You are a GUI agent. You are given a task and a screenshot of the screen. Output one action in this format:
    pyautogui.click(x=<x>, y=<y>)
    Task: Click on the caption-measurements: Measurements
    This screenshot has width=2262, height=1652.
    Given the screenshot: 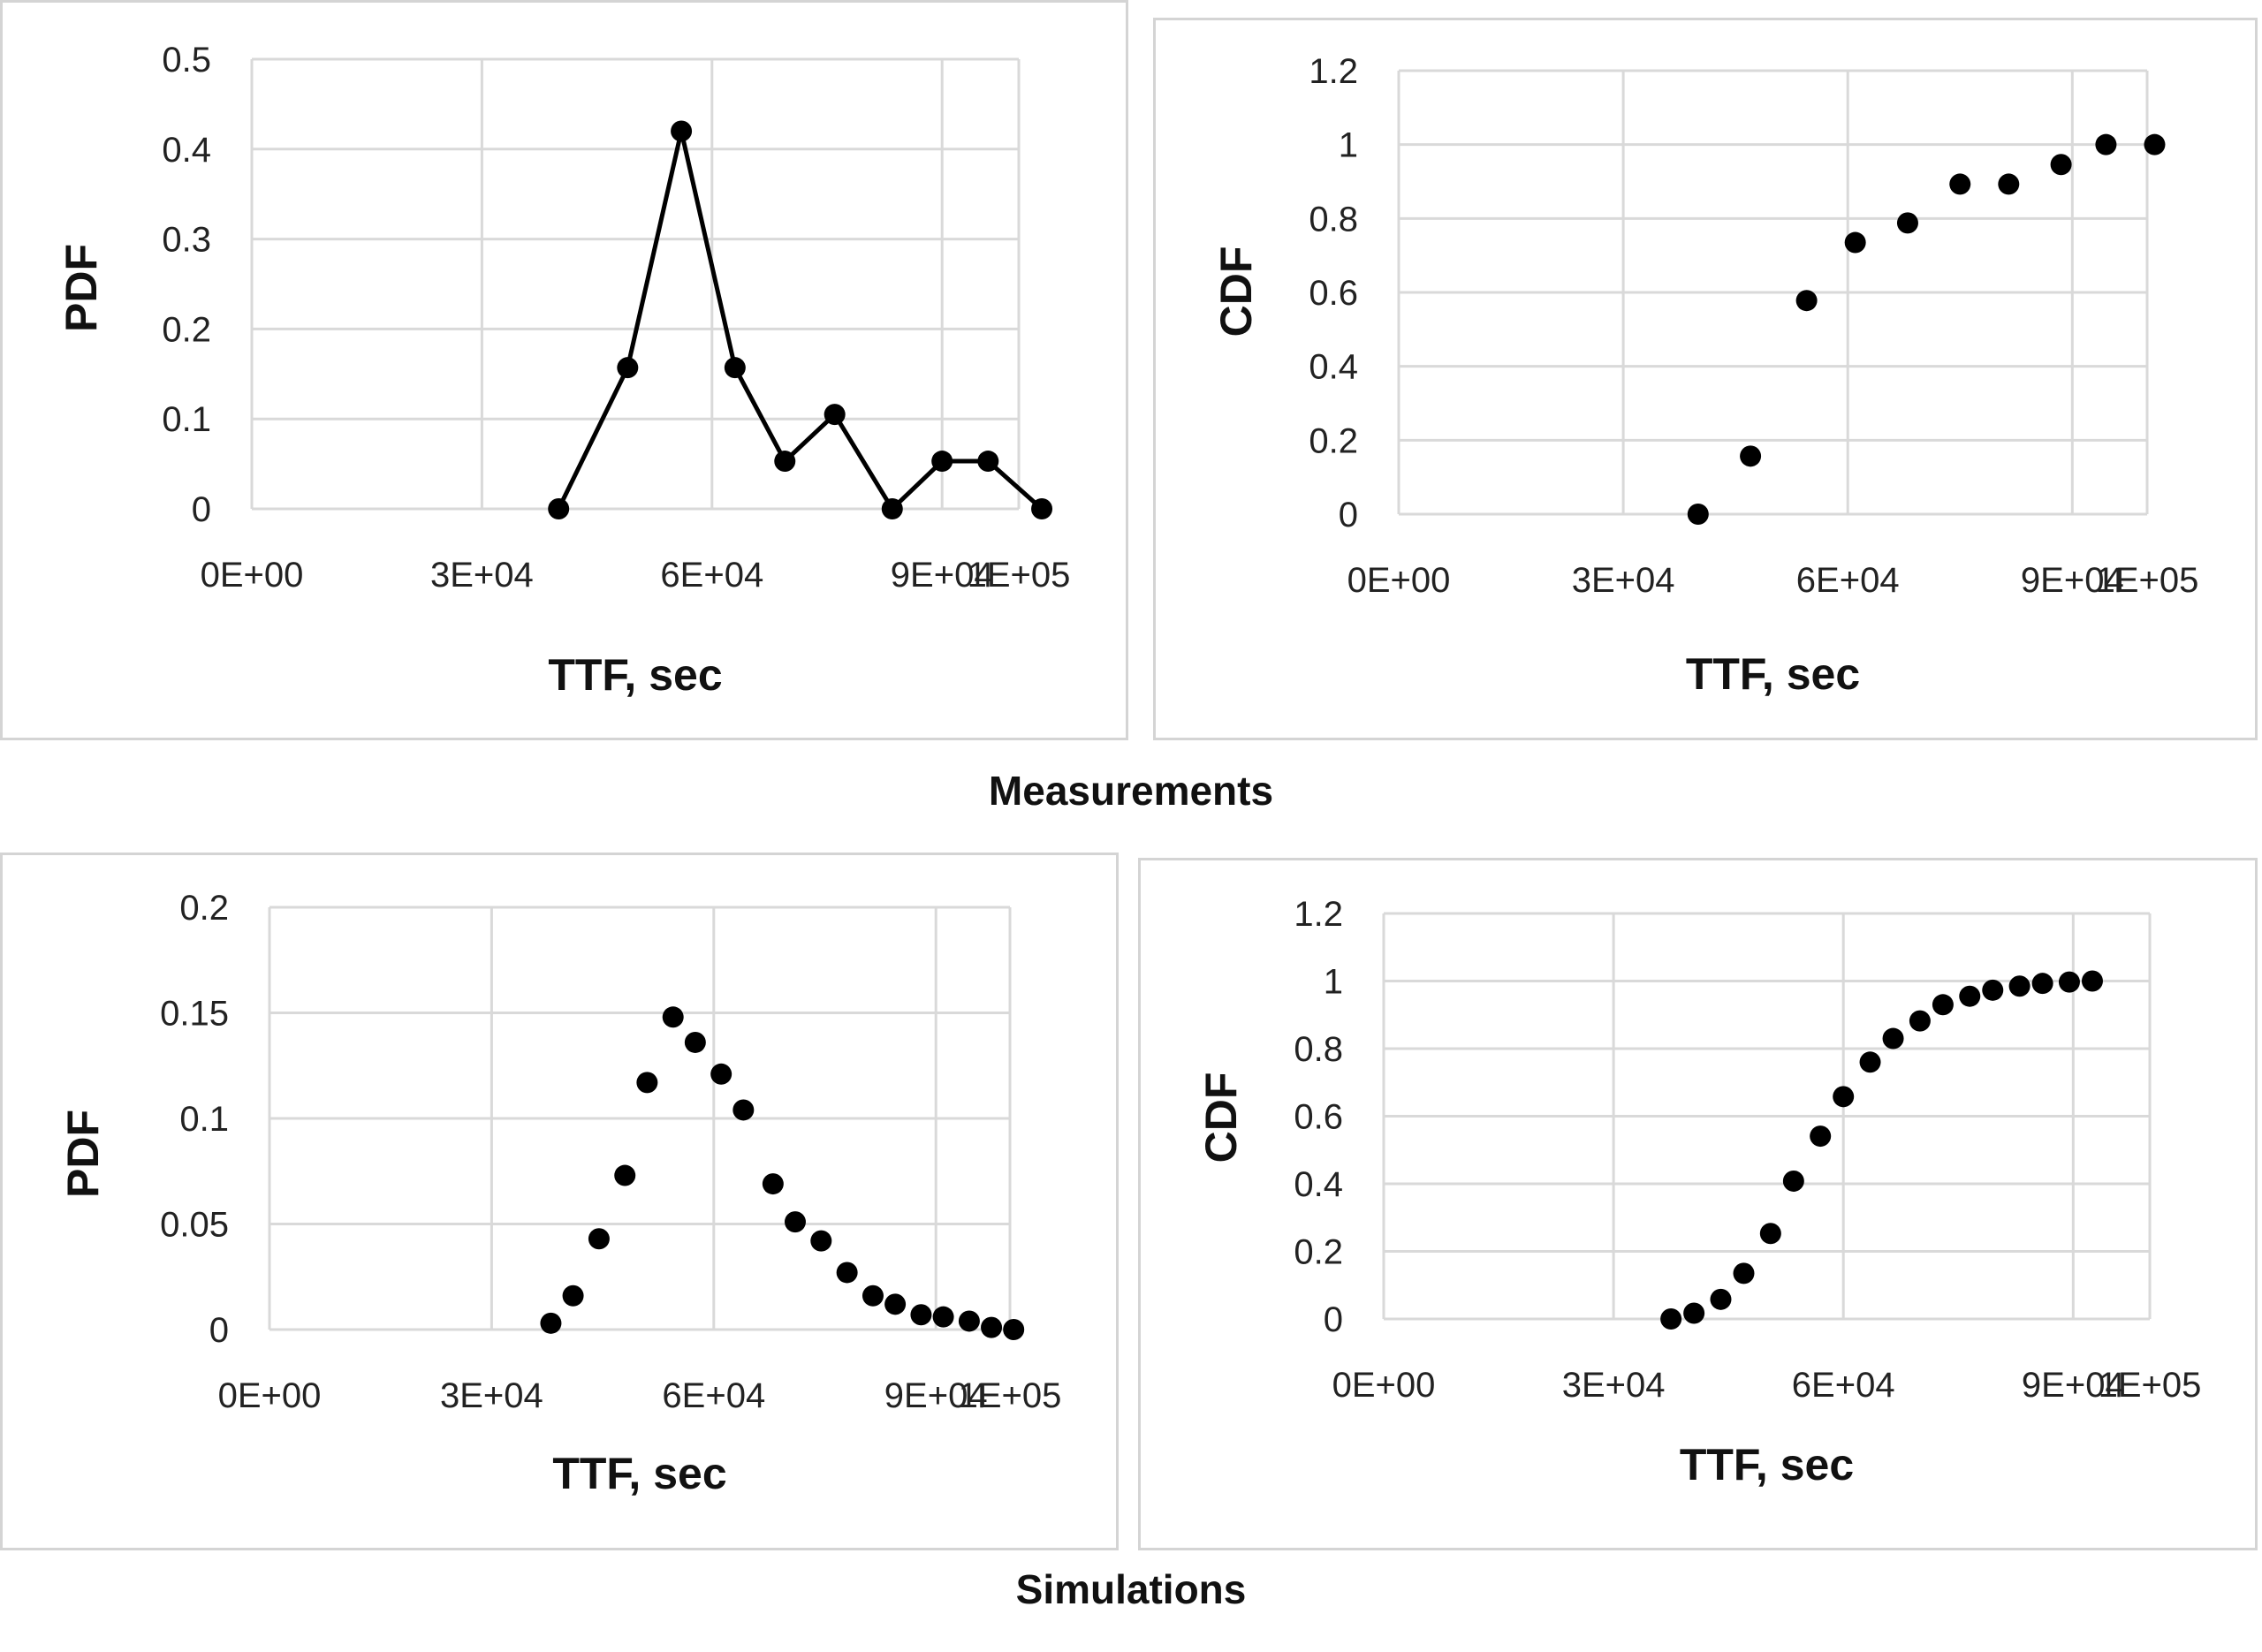 What is the action you would take?
    pyautogui.click(x=1131, y=791)
    